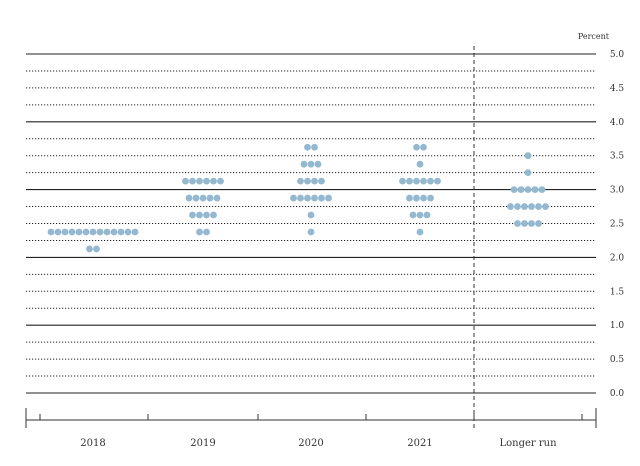 This screenshot has width=640, height=466. What do you see at coordinates (92, 443) in the screenshot?
I see `x-category-label: 2018` at bounding box center [92, 443].